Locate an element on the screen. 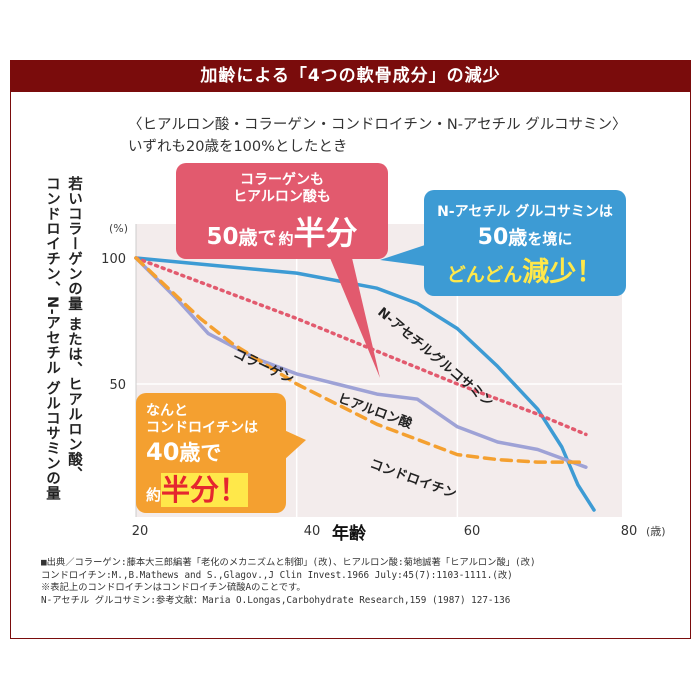  orange-callout-age: 40 is located at coordinates (163, 452).